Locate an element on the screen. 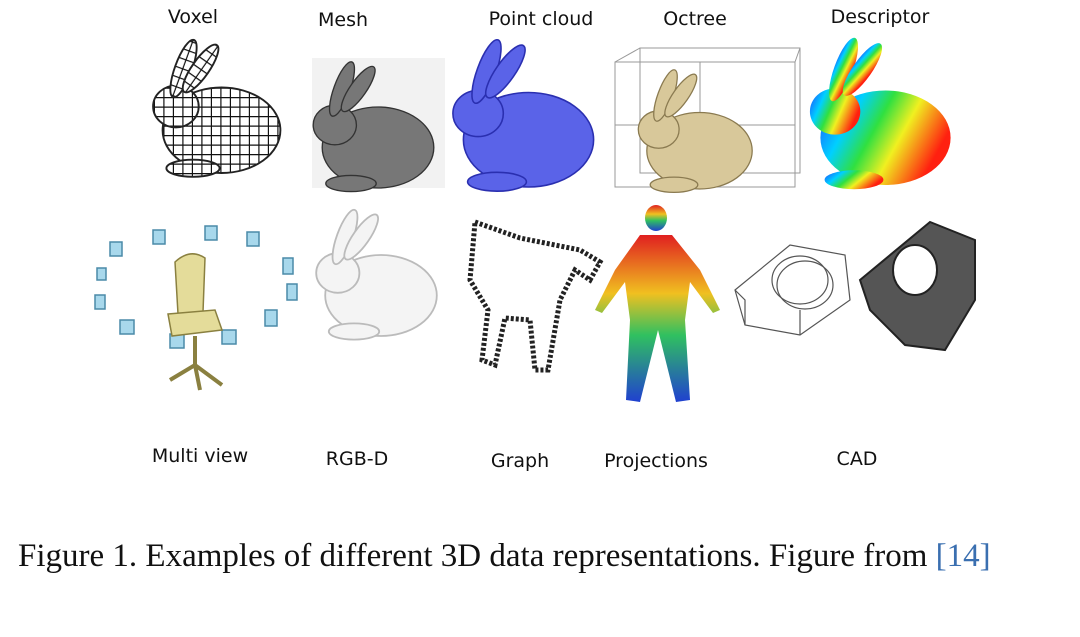 Image resolution: width=1080 pixels, height=637 pixels. label-point-cloud: Point cloud is located at coordinates (541, 19).